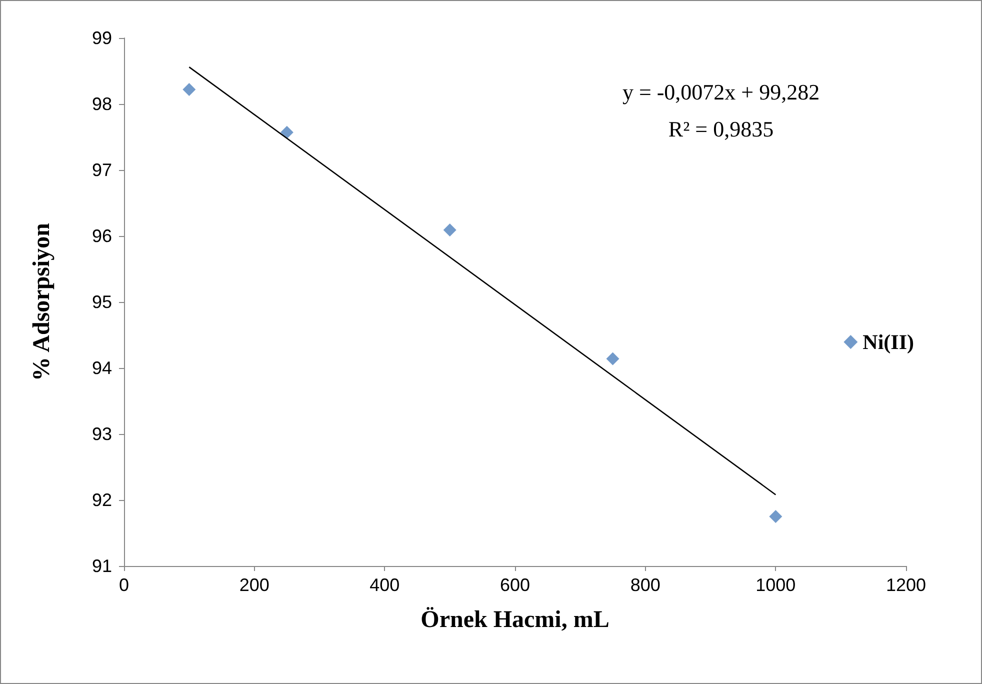  What do you see at coordinates (102, 302) in the screenshot?
I see `y-tick-label: 95` at bounding box center [102, 302].